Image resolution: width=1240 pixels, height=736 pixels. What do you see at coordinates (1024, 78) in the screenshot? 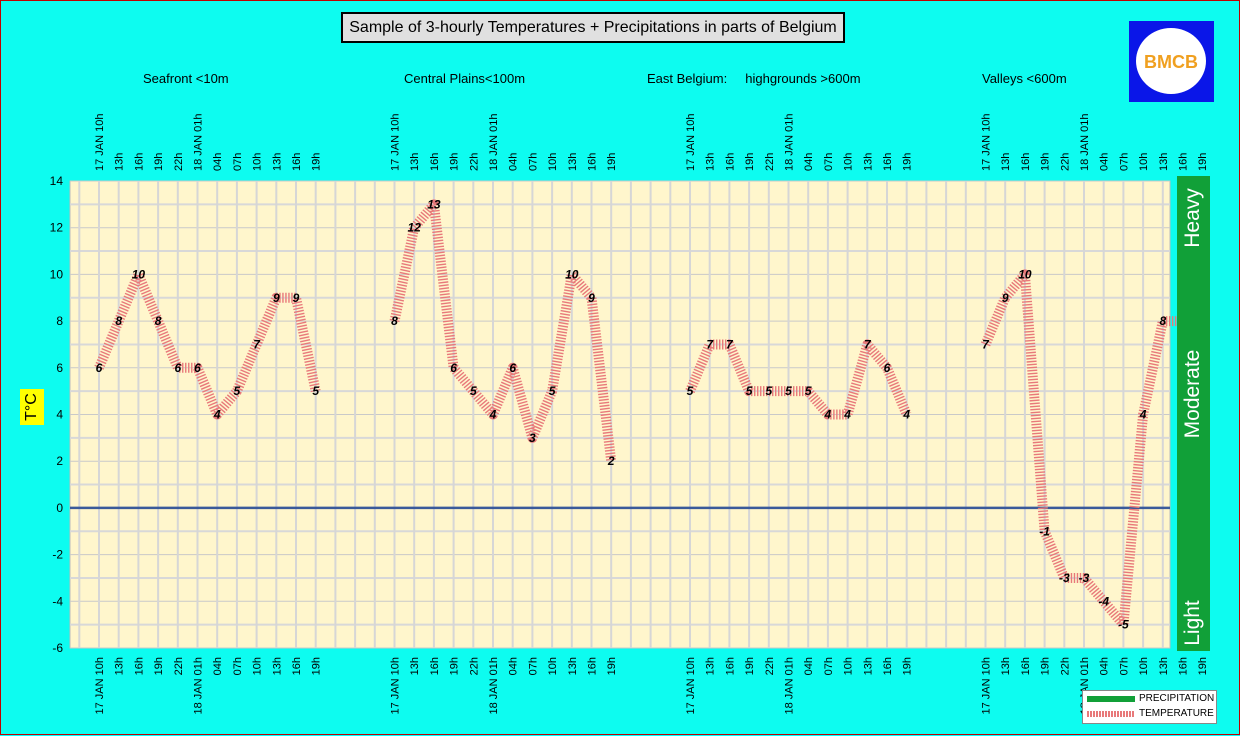
I see `region-label-valleys: Valleys <600m` at bounding box center [1024, 78].